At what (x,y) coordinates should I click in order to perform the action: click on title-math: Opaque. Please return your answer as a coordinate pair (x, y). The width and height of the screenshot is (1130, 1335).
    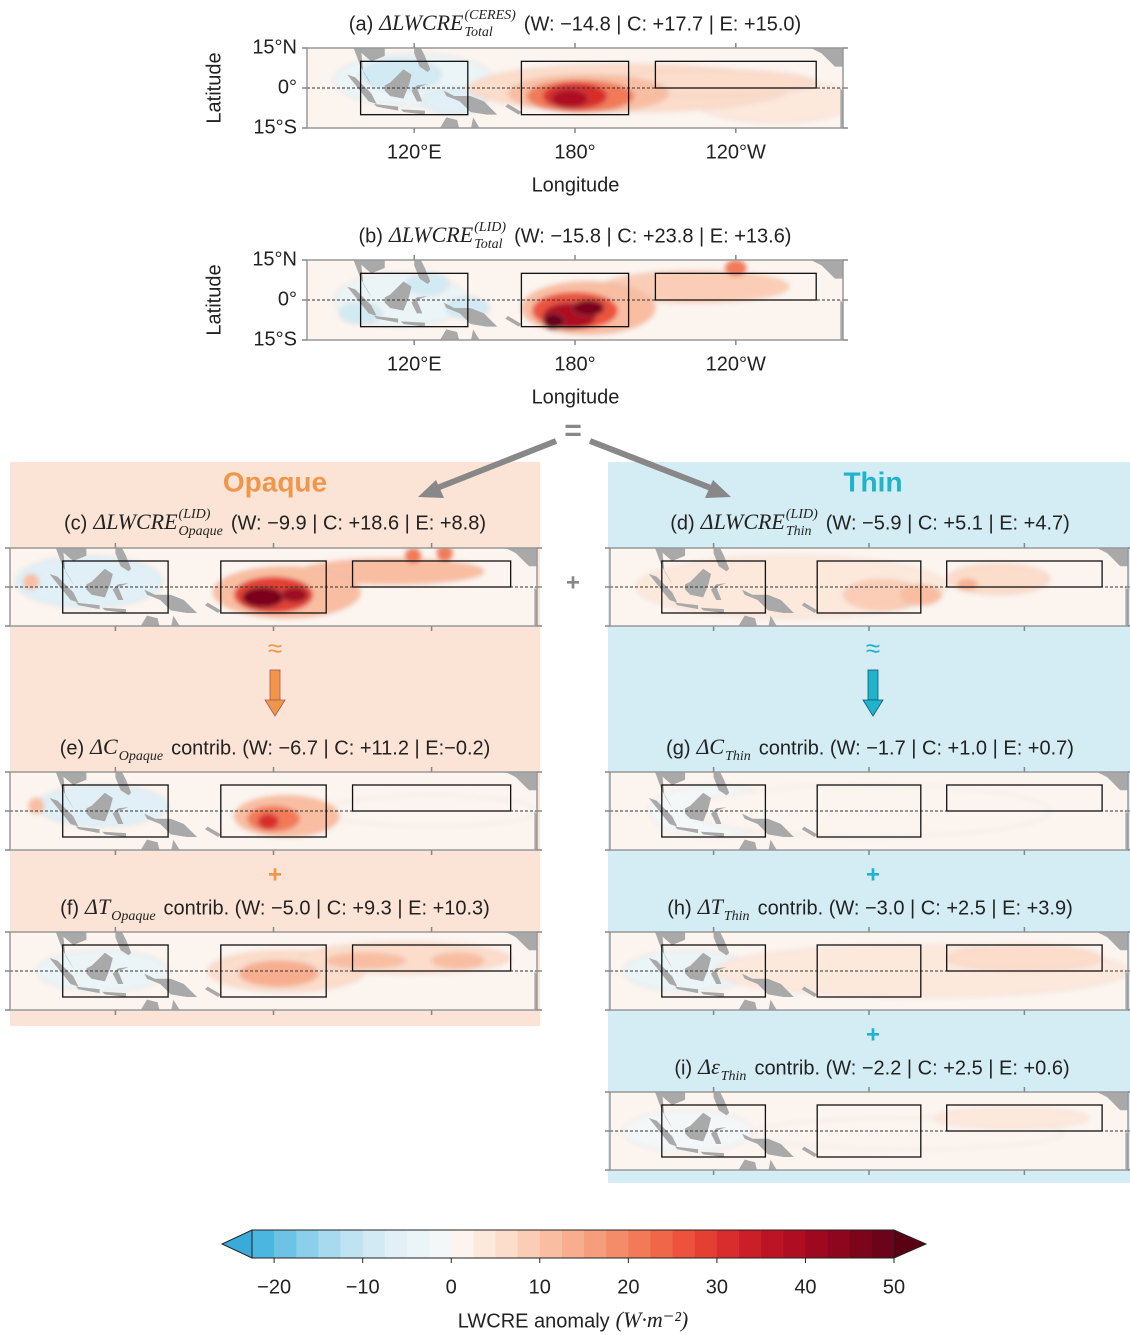
    Looking at the image, I should click on (201, 531).